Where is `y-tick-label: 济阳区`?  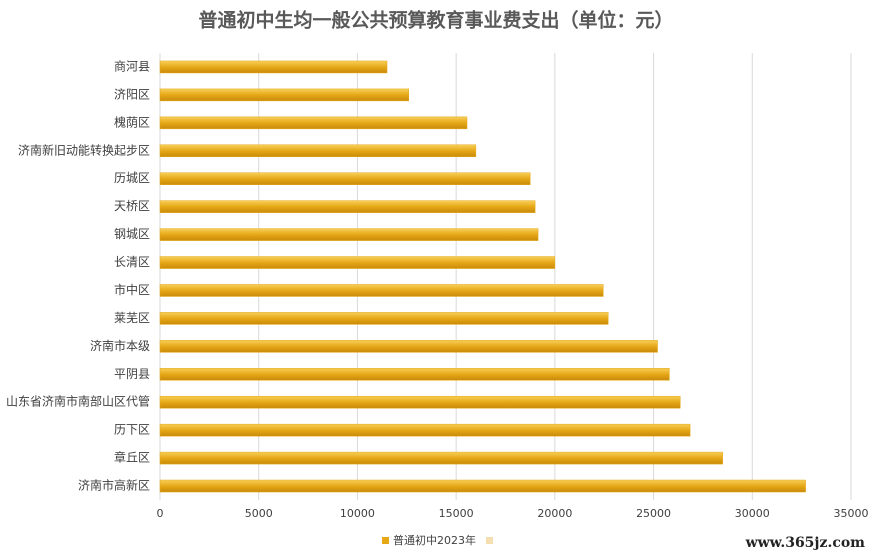
y-tick-label: 济阳区 is located at coordinates (132, 93).